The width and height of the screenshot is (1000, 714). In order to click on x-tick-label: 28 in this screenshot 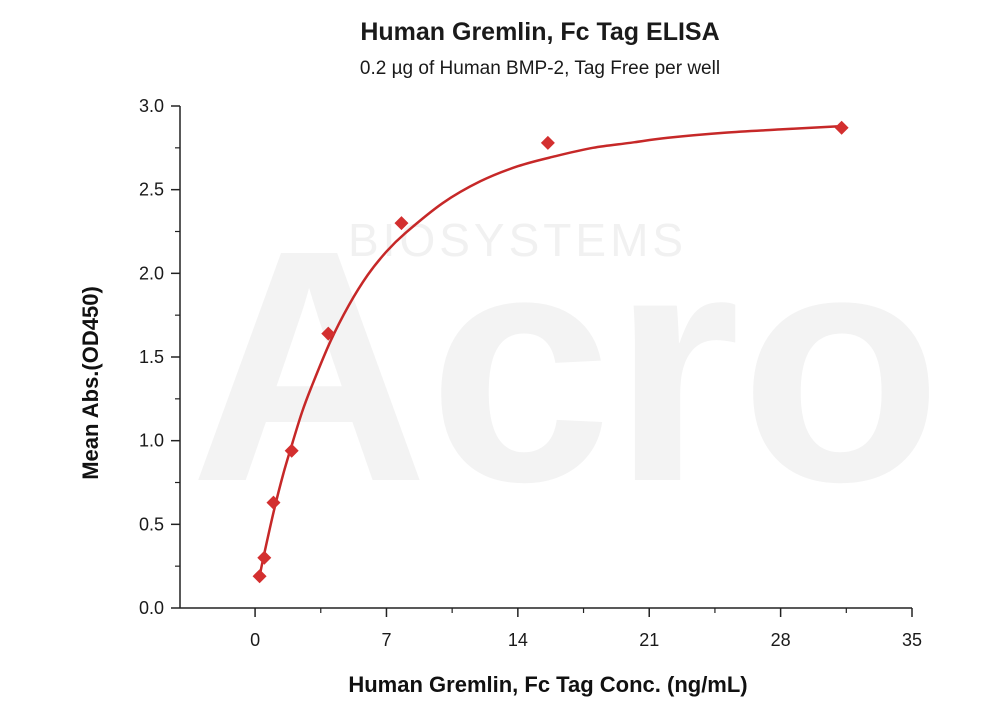, I will do `click(781, 640)`.